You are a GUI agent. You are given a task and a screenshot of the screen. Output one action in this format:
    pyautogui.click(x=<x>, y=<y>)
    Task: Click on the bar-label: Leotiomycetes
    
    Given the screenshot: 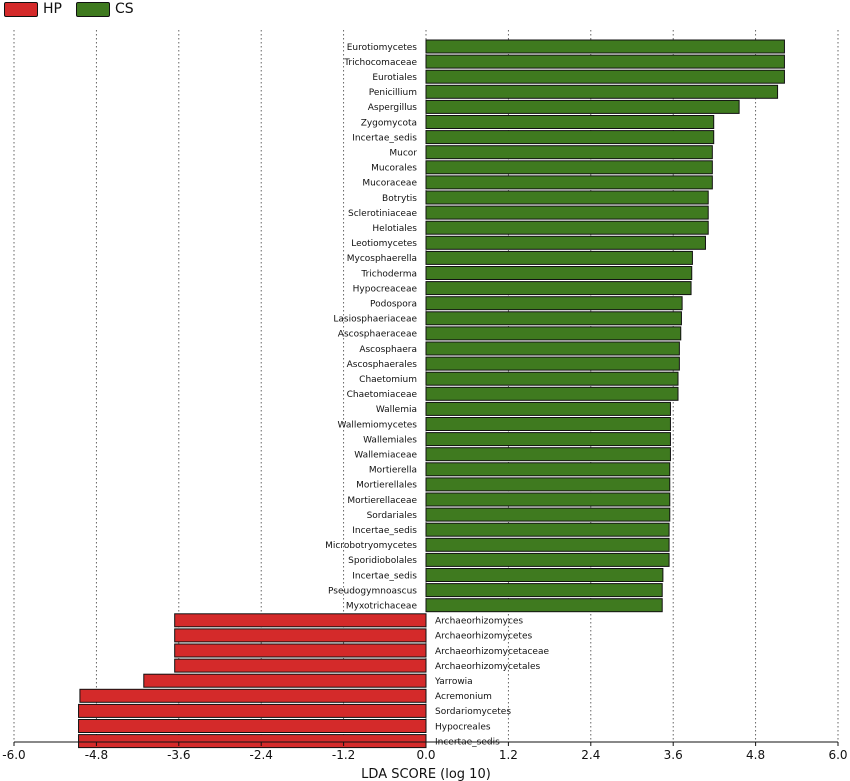 What is the action you would take?
    pyautogui.click(x=384, y=244)
    